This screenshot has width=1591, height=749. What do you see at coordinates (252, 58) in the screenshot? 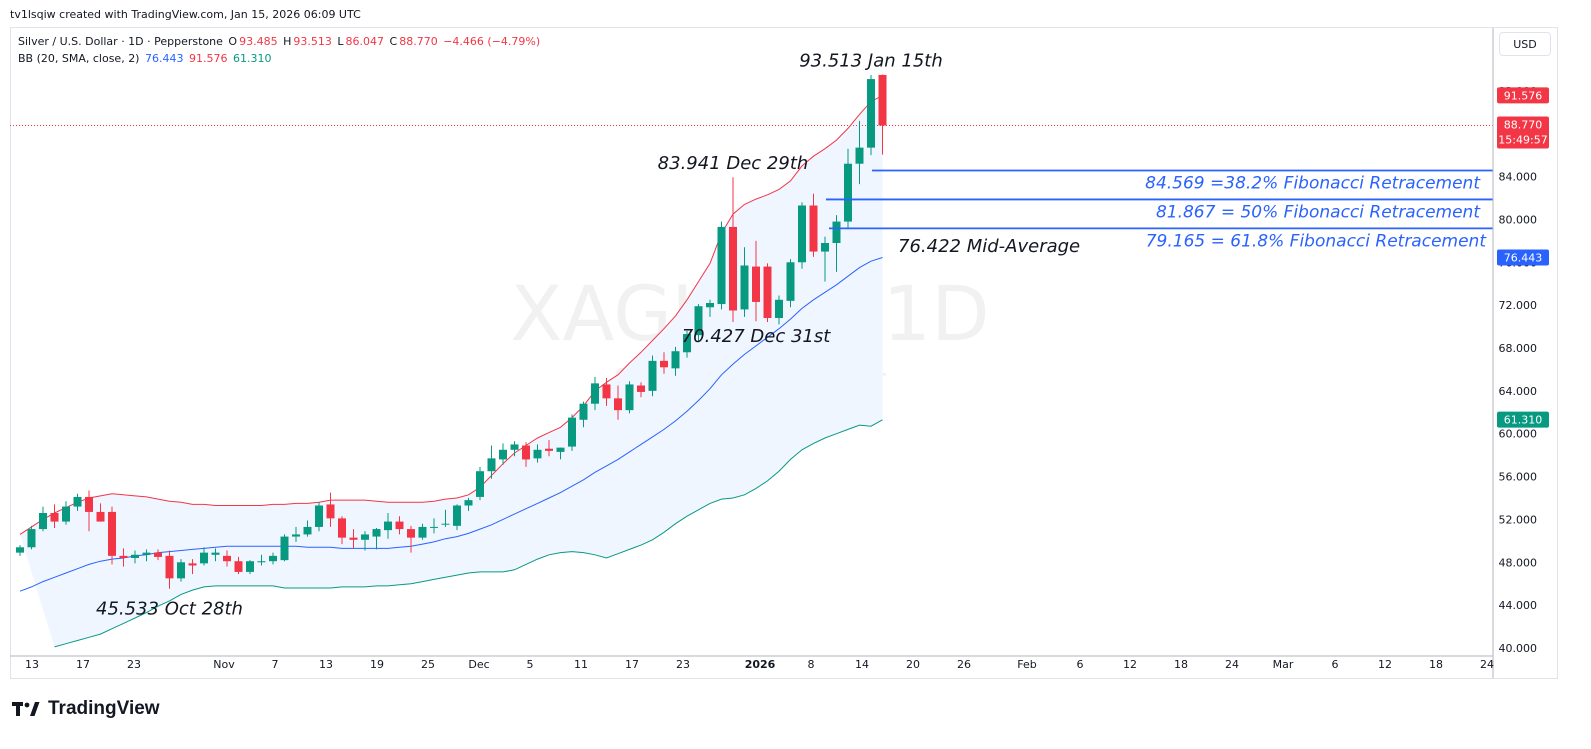
I see `bb-lower-value: 61.310` at bounding box center [252, 58].